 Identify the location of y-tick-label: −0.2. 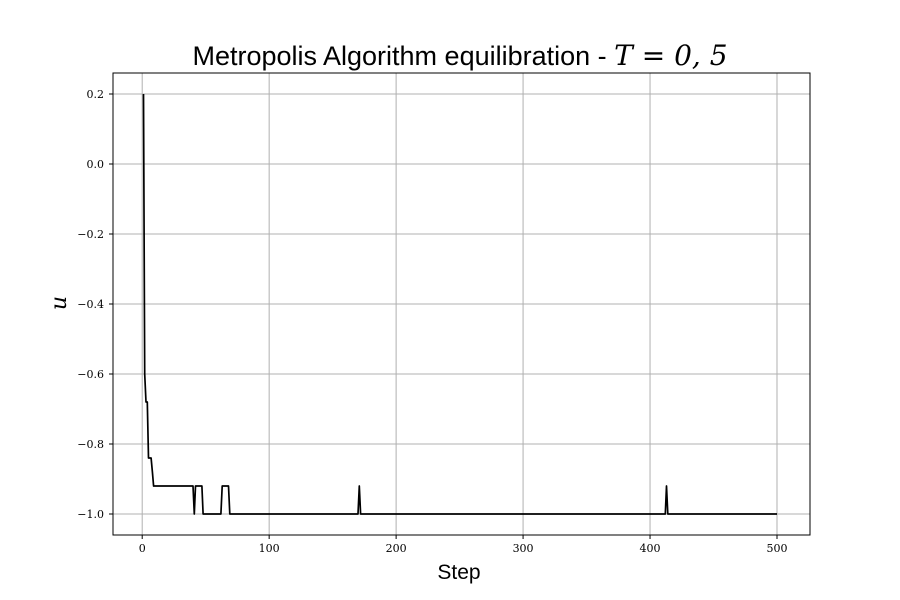
(90, 234).